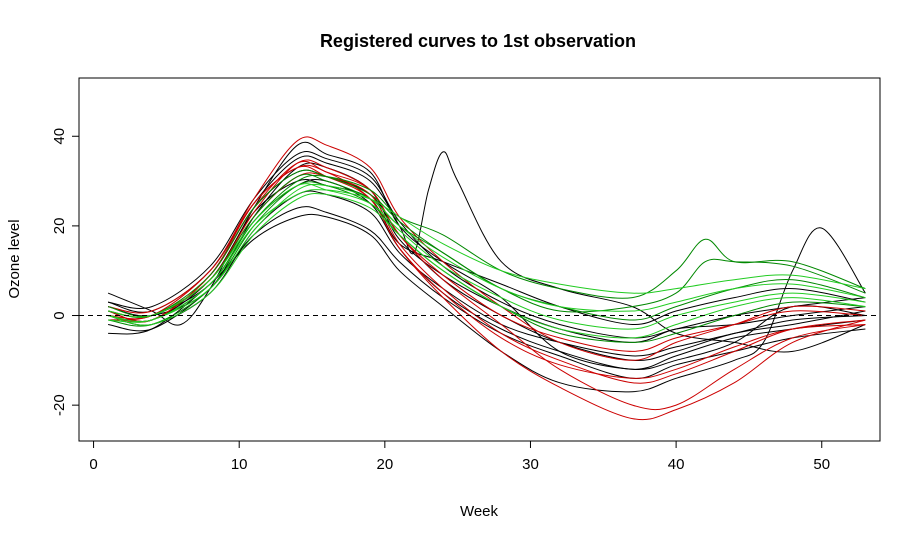  Describe the element at coordinates (59, 226) in the screenshot. I see `y-tick-label: 20` at that location.